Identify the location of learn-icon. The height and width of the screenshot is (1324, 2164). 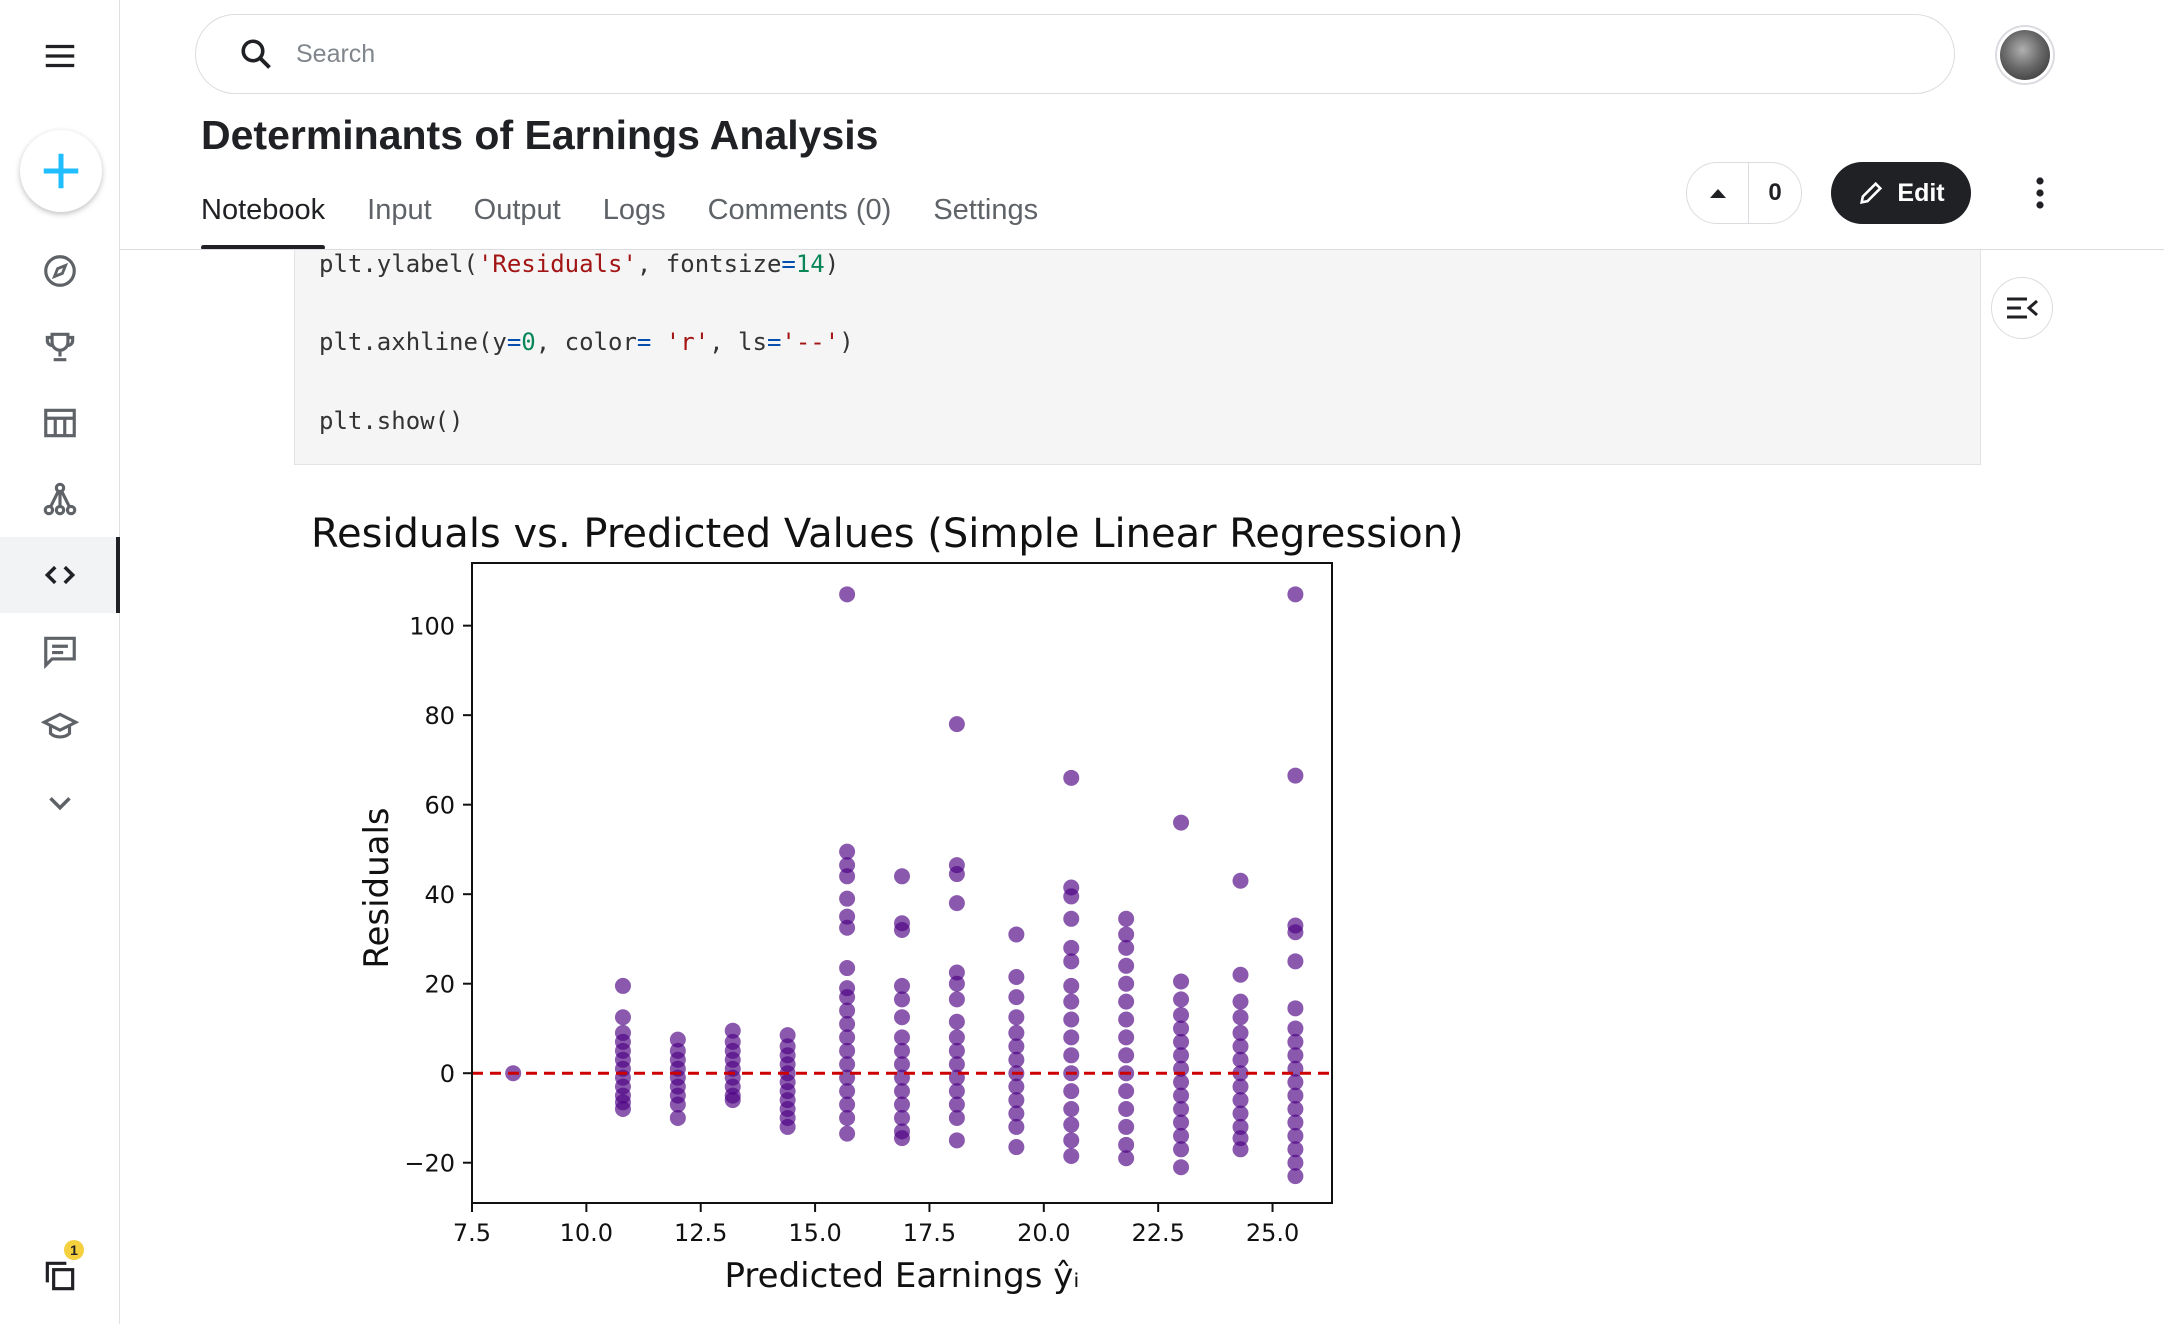
(59, 725).